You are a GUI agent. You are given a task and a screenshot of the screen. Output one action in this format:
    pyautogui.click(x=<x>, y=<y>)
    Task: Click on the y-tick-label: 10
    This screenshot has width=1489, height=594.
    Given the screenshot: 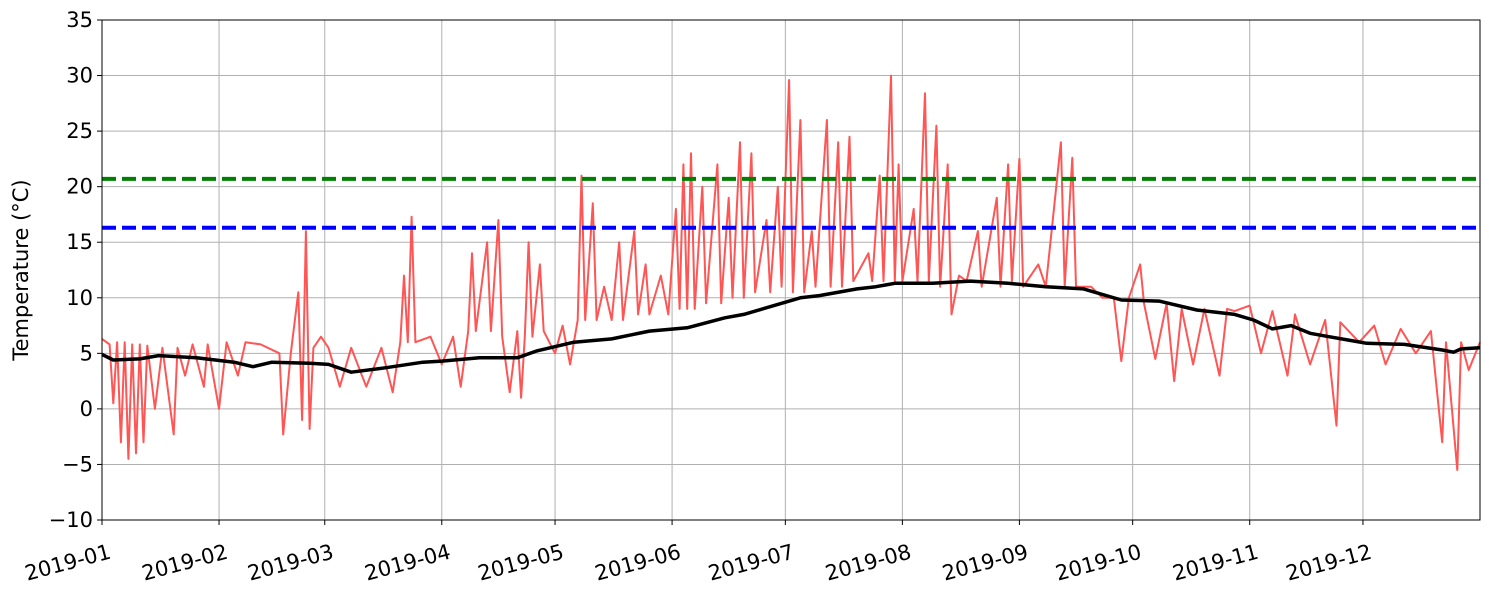 What is the action you would take?
    pyautogui.click(x=79, y=298)
    